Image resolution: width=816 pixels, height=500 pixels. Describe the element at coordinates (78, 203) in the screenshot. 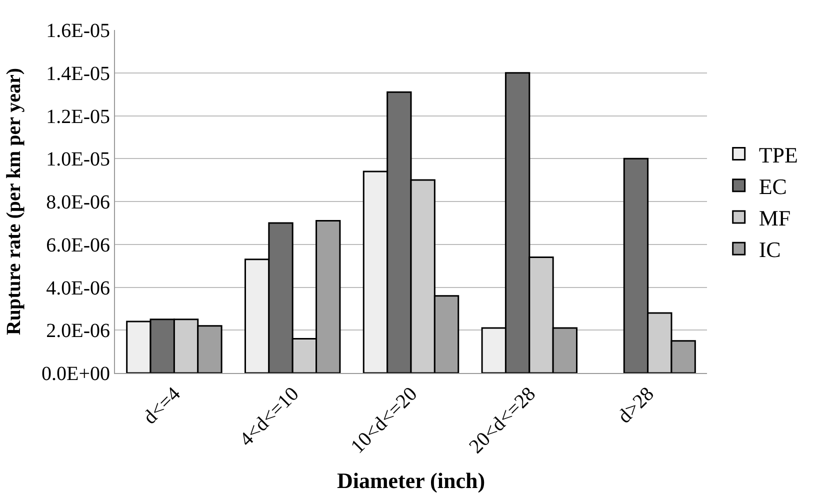

I see `y-tick-label: 8.0E-06` at that location.